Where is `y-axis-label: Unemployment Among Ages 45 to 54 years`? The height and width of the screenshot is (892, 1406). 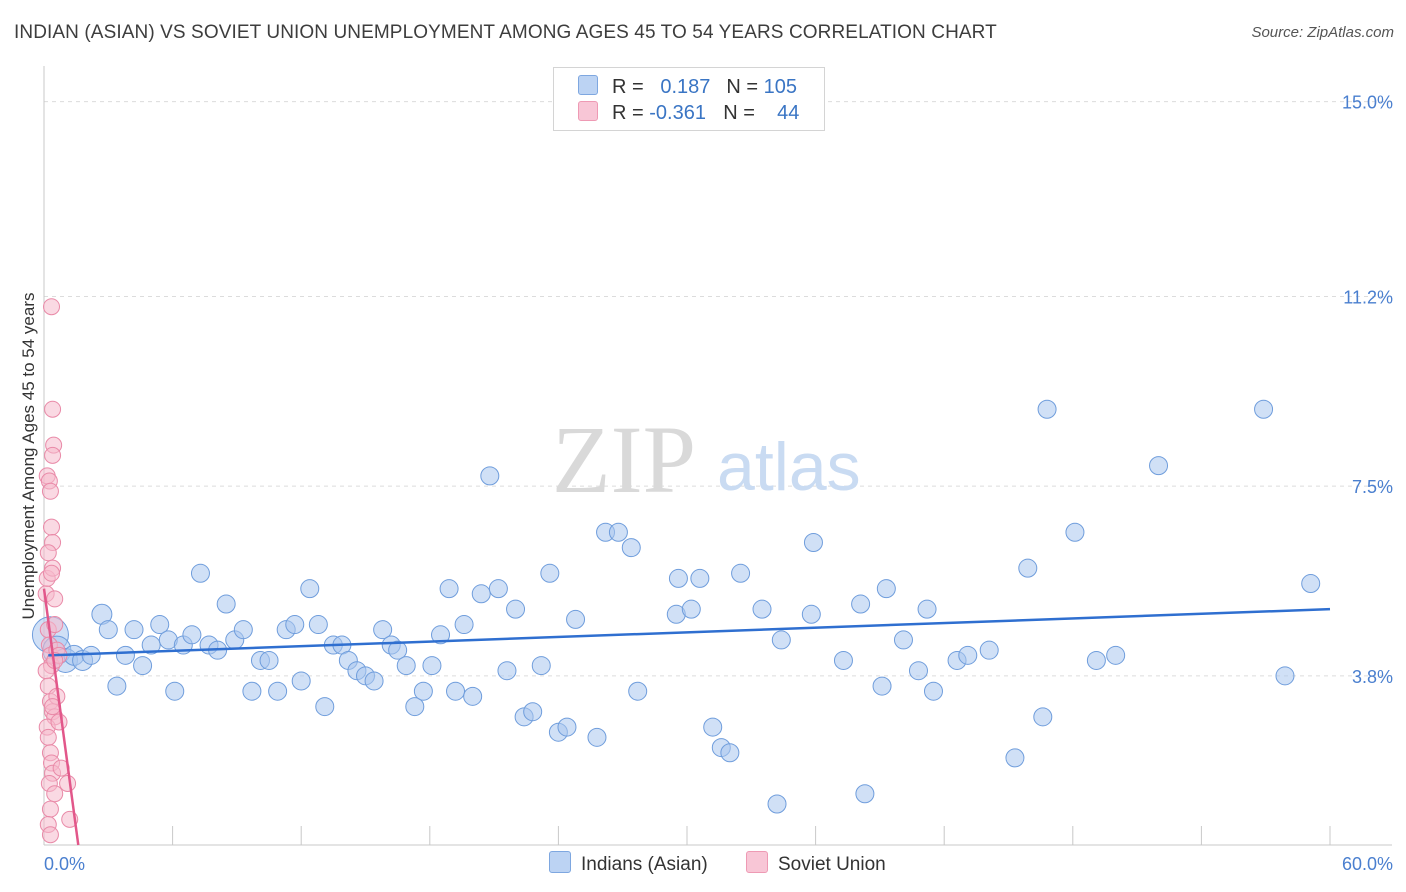 y-axis-label: Unemployment Among Ages 45 to 54 years is located at coordinates (28, 456).